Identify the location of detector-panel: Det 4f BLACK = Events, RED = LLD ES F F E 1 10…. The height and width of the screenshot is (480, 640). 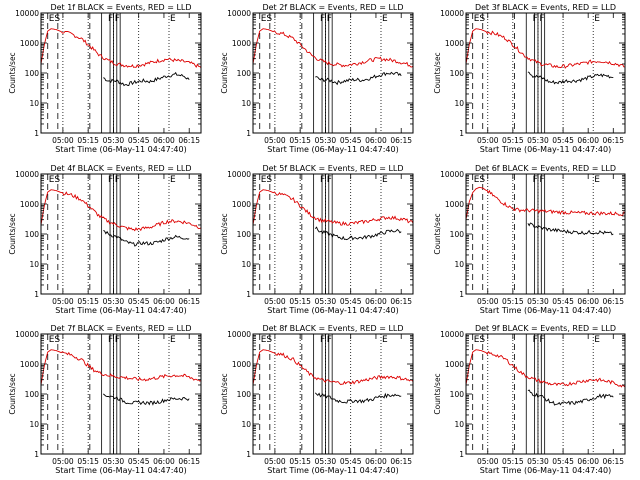
(105, 239).